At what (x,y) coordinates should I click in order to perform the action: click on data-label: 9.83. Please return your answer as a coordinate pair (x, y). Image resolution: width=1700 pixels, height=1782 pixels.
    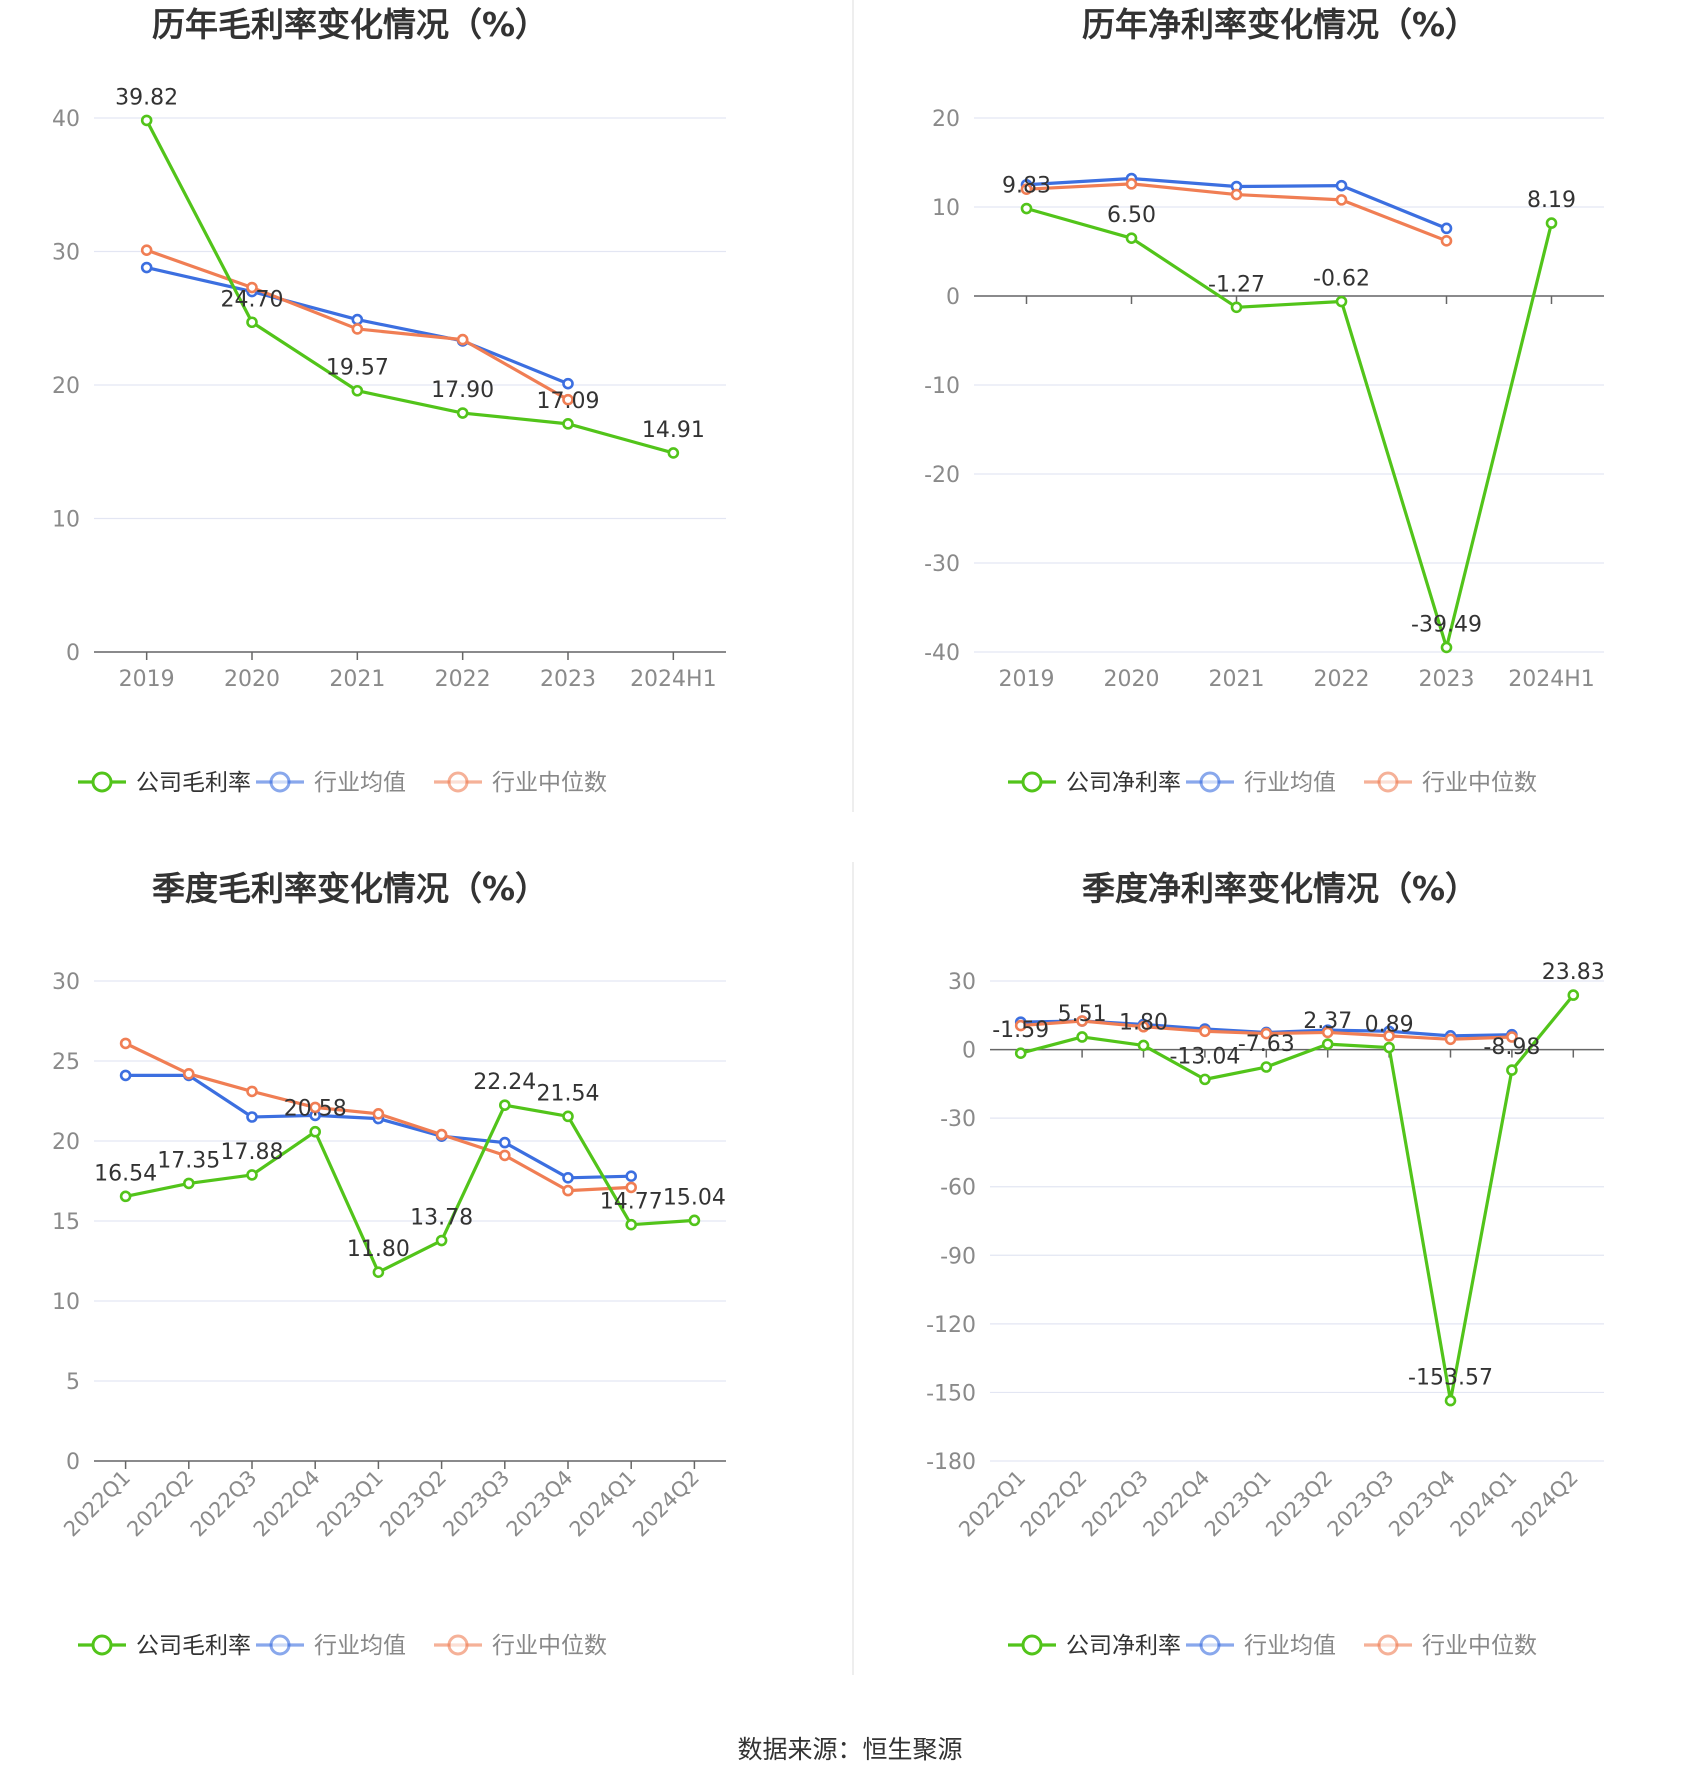
    Looking at the image, I should click on (1026, 186).